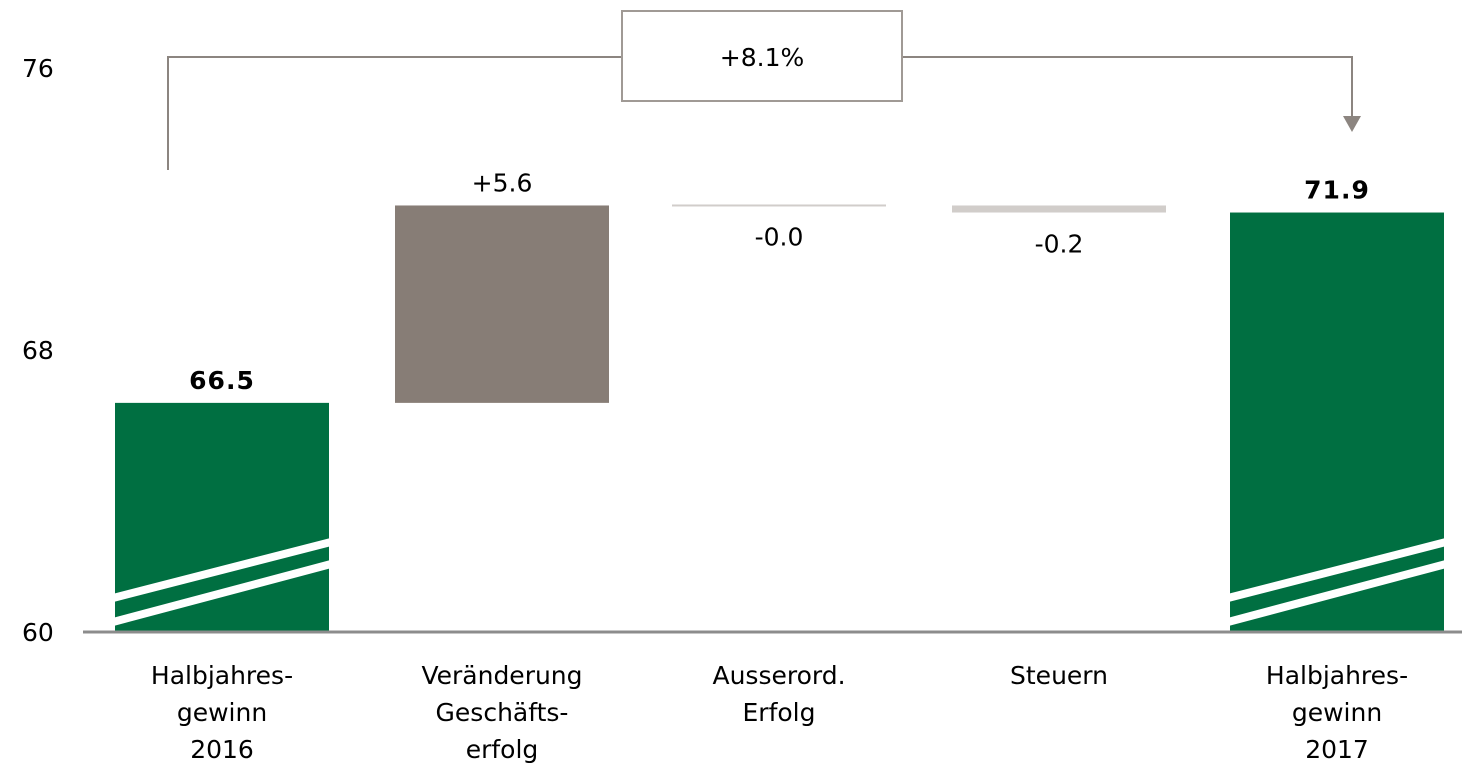  I want to click on y-tick-label-2: 76, so click(38, 68).